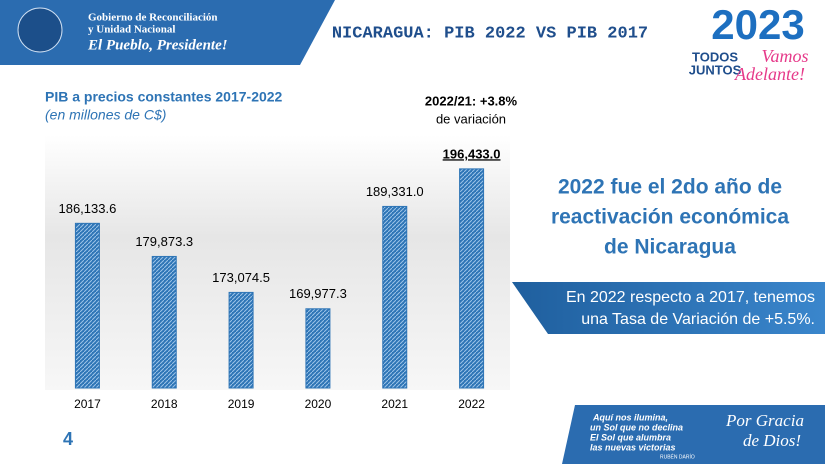 Image resolution: width=825 pixels, height=464 pixels. I want to click on footer-banner, so click(693, 434).